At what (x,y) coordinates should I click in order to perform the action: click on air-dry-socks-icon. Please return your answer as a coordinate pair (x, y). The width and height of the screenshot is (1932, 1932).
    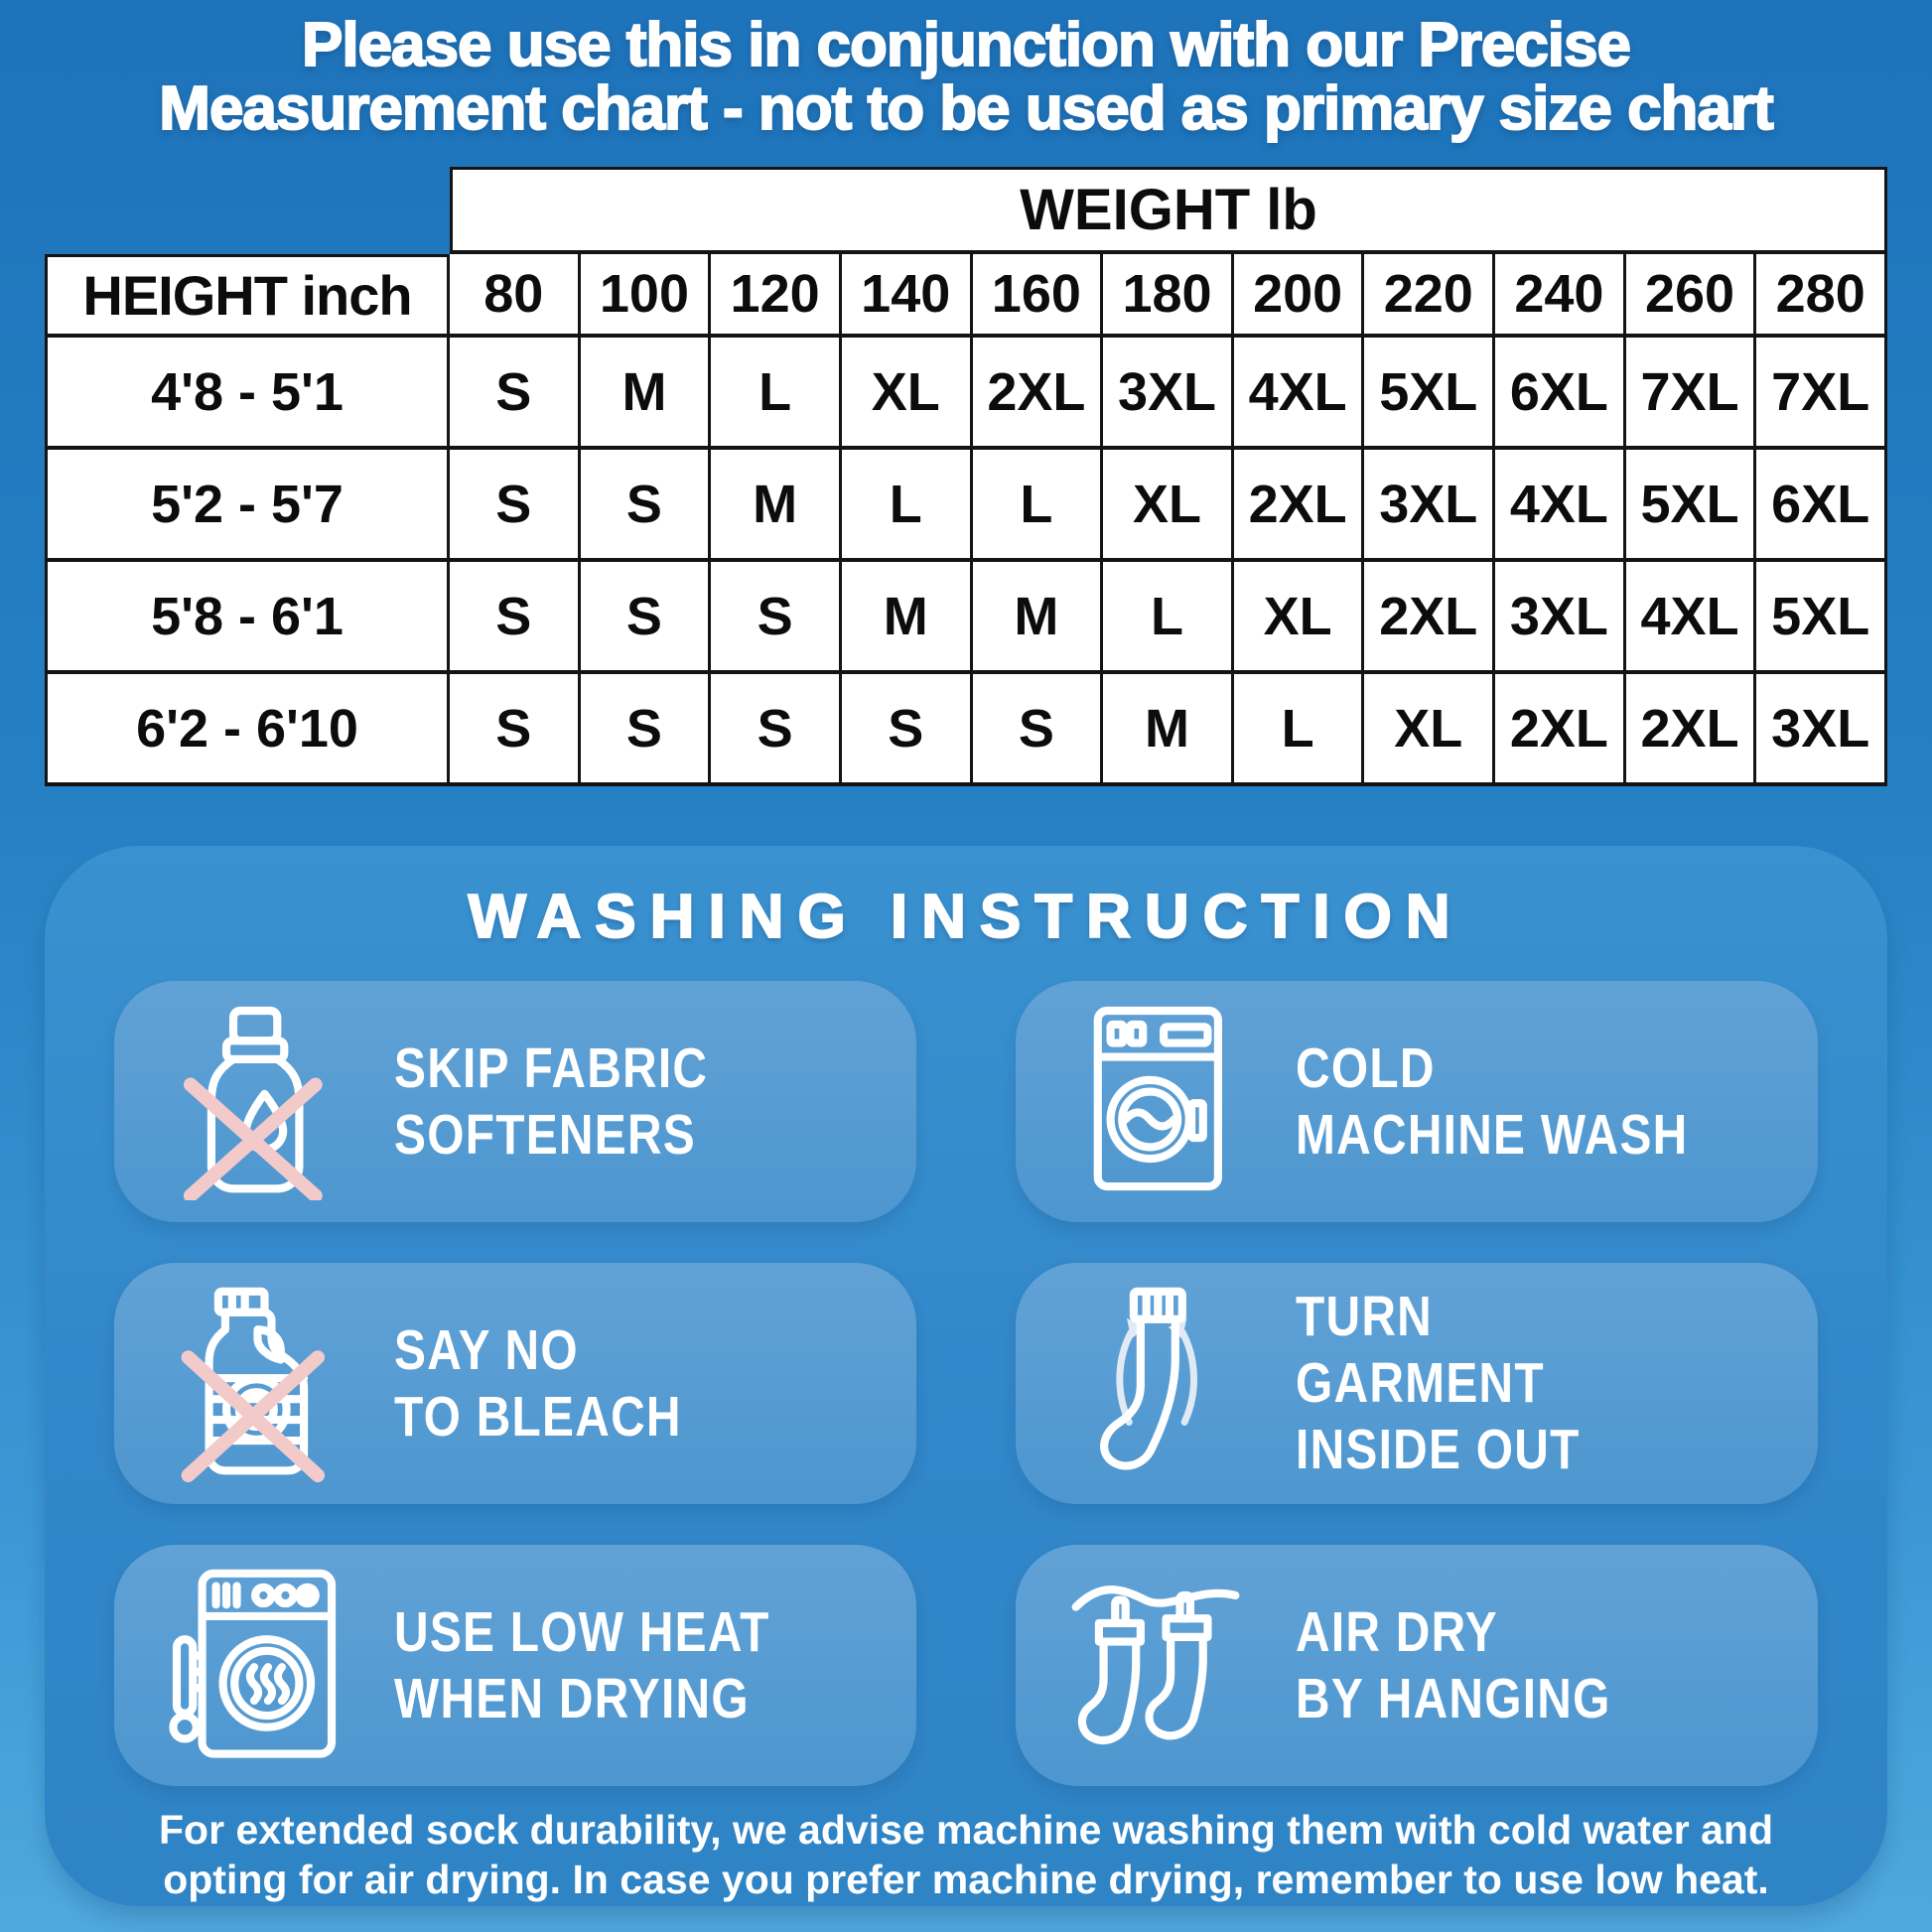
    Looking at the image, I should click on (1156, 1666).